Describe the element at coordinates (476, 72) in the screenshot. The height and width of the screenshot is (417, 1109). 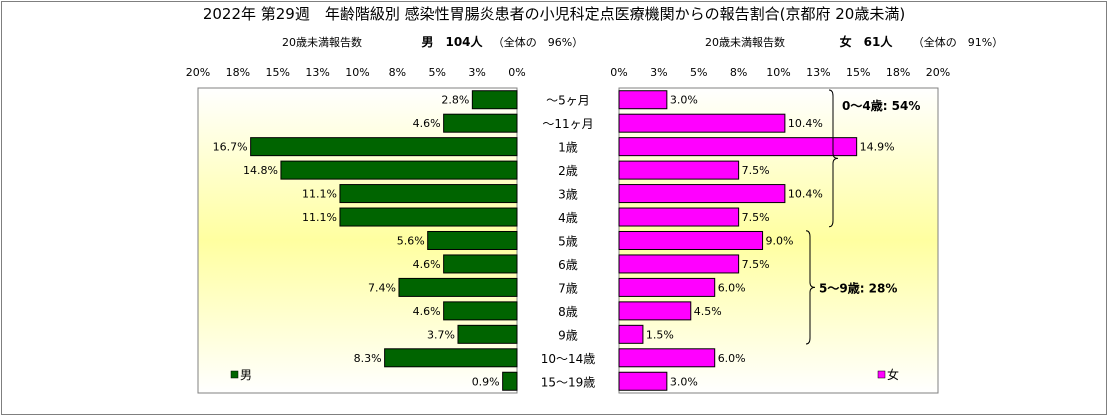
I see `male-axis-tick-label: 3%` at that location.